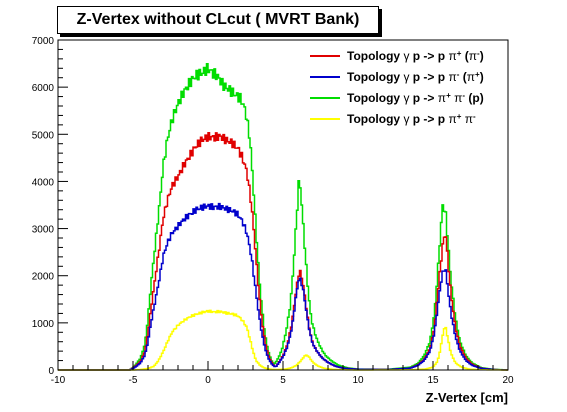 The width and height of the screenshot is (567, 412). I want to click on y-tick-label: 4000, so click(43, 182).